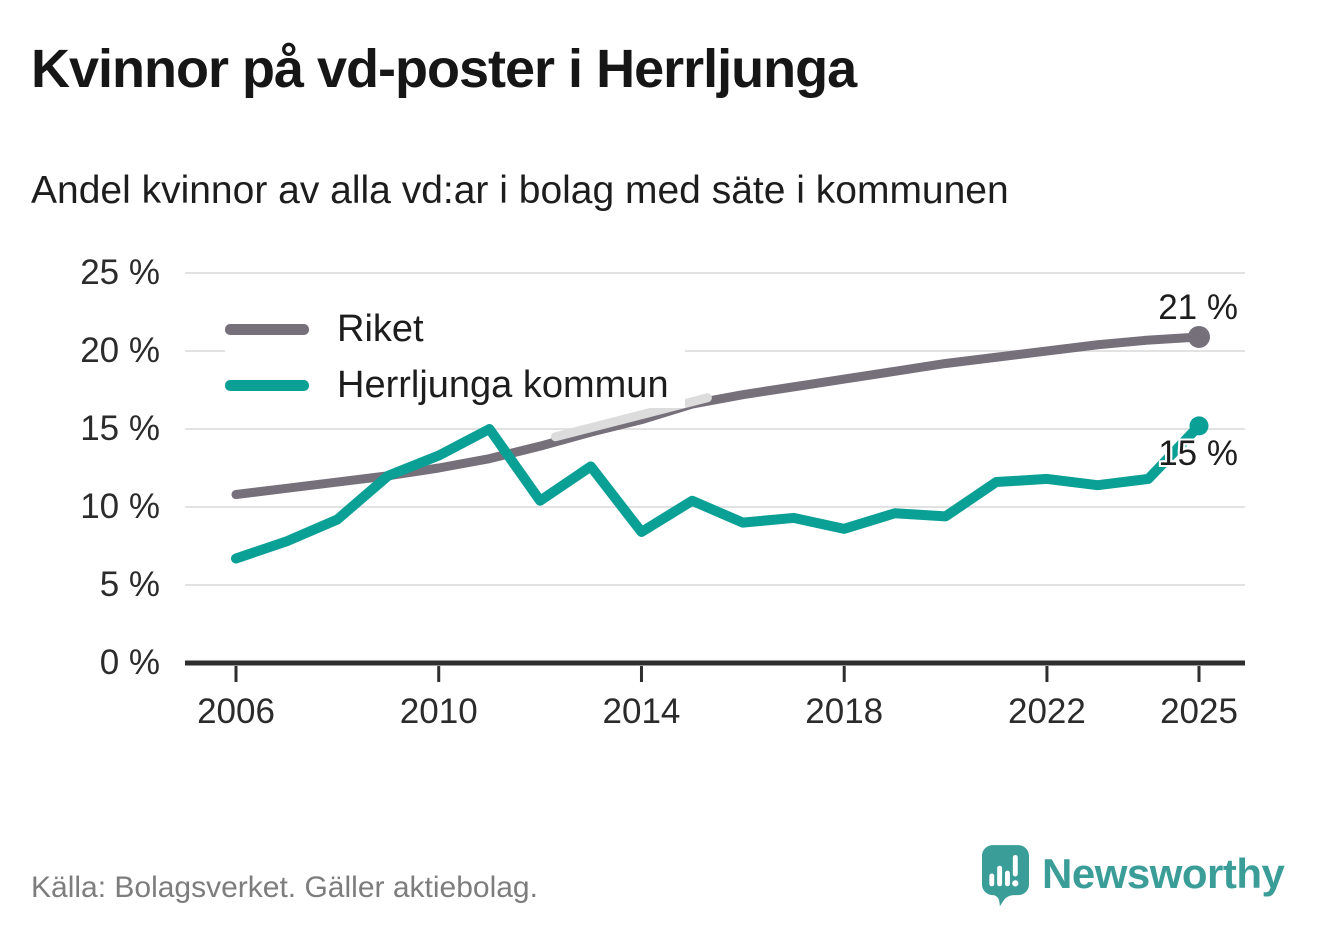  Describe the element at coordinates (267, 329) in the screenshot. I see `legend-swatch-riket` at that location.